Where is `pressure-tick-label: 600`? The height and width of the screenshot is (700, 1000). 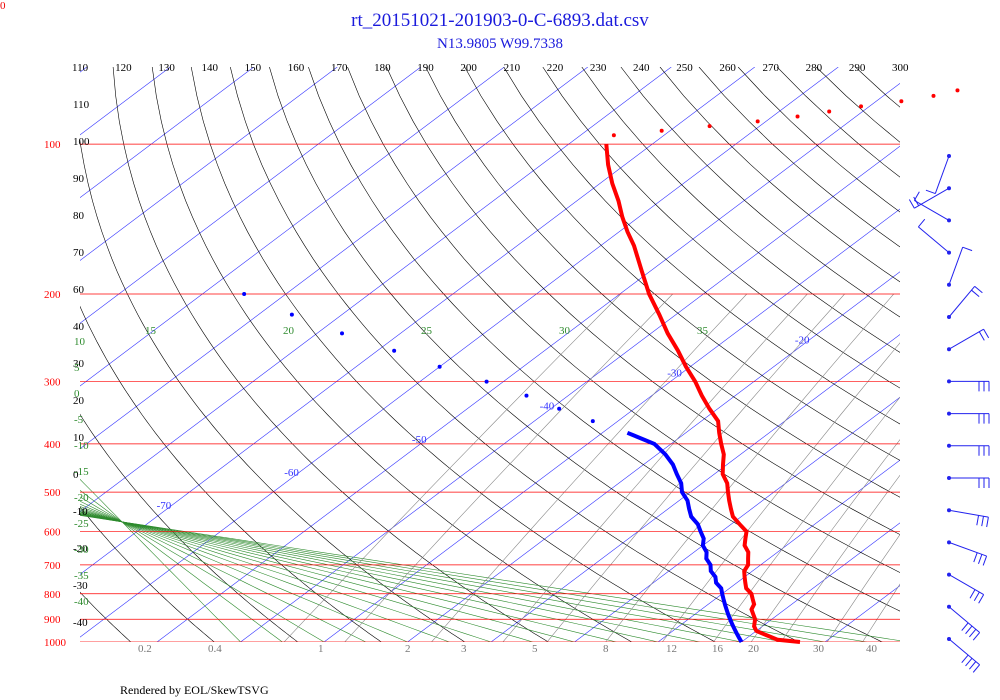 pressure-tick-label: 600 is located at coordinates (52, 533).